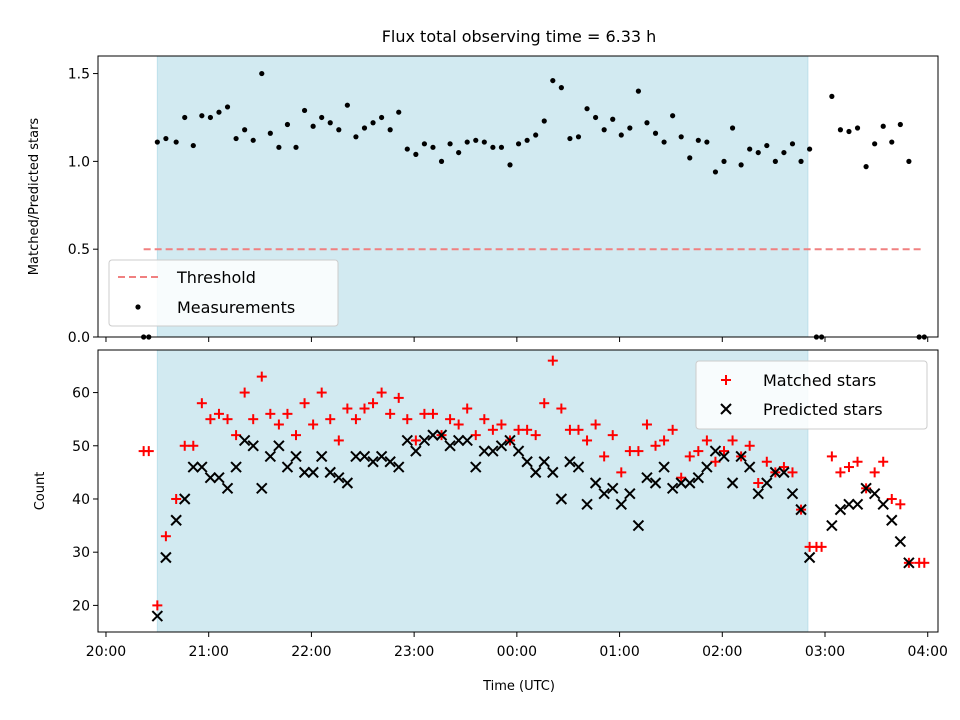  What do you see at coordinates (811, 395) in the screenshot?
I see `legend-box` at bounding box center [811, 395].